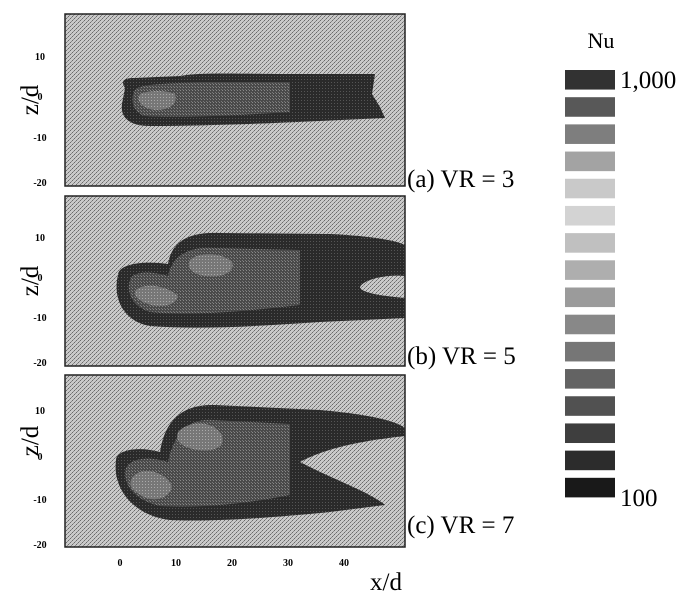  I want to click on panel-b-ytick-1: 0, so click(40, 278).